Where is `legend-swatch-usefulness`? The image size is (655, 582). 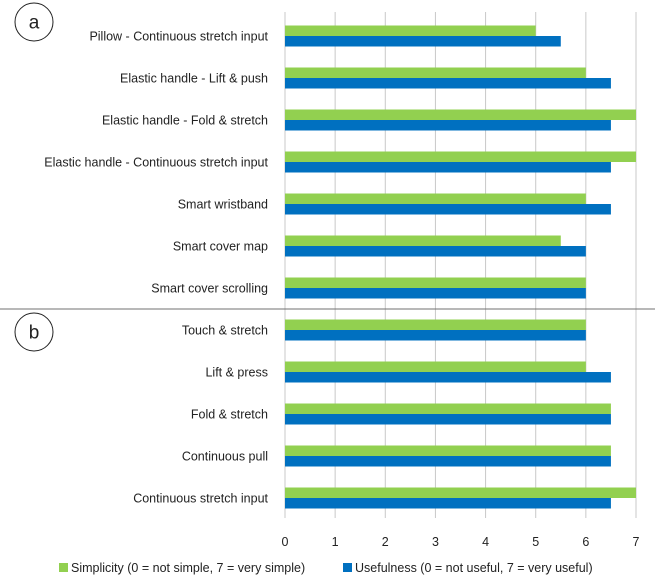
legend-swatch-usefulness is located at coordinates (347, 567).